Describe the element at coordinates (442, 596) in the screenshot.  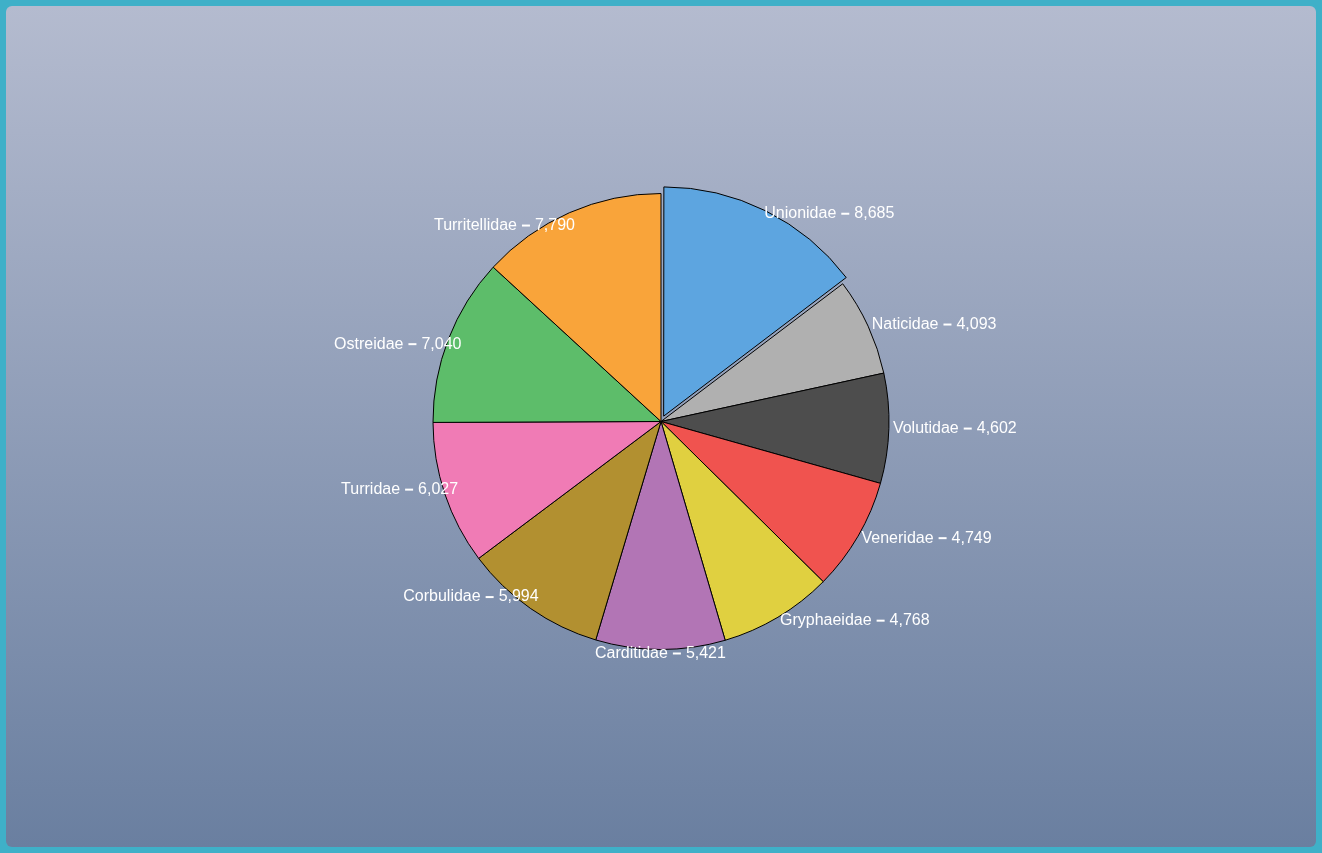
I see `slice-label: Corbulidae` at that location.